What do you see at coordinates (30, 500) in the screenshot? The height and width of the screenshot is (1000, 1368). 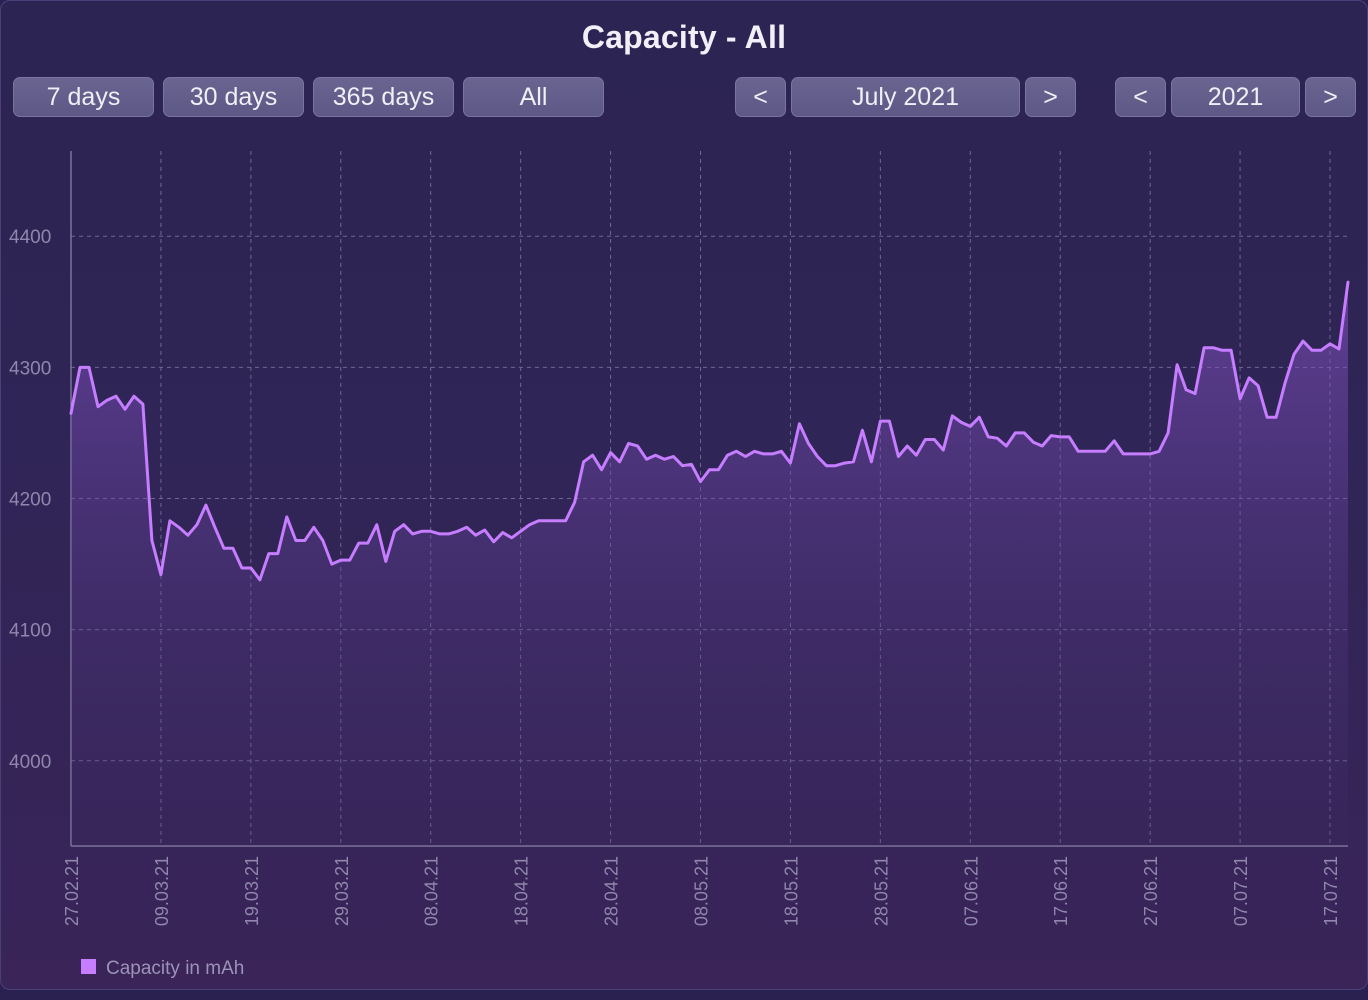 I see `y-tick-label: 4200` at bounding box center [30, 500].